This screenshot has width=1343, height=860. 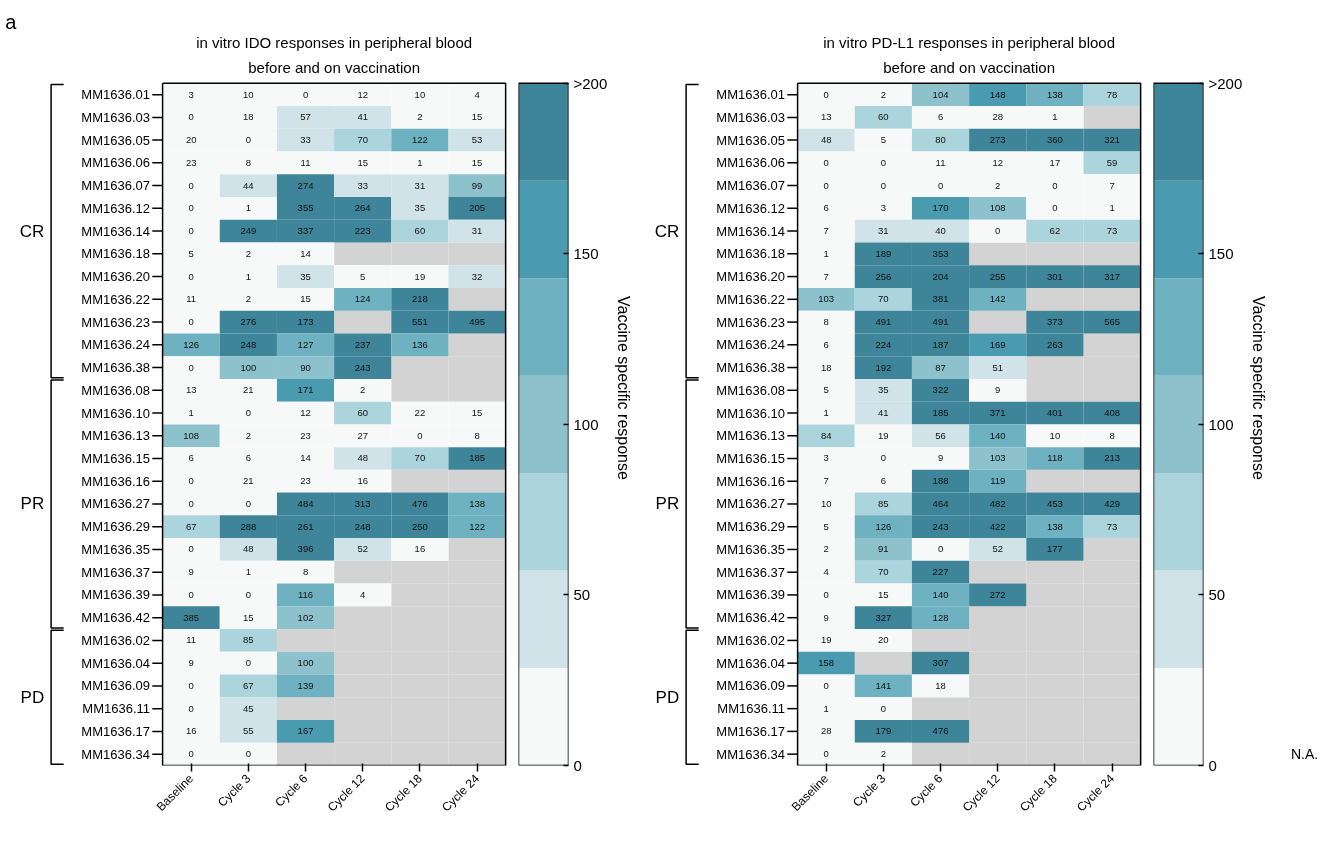 What do you see at coordinates (826, 640) in the screenshot?
I see `data-label: 19` at bounding box center [826, 640].